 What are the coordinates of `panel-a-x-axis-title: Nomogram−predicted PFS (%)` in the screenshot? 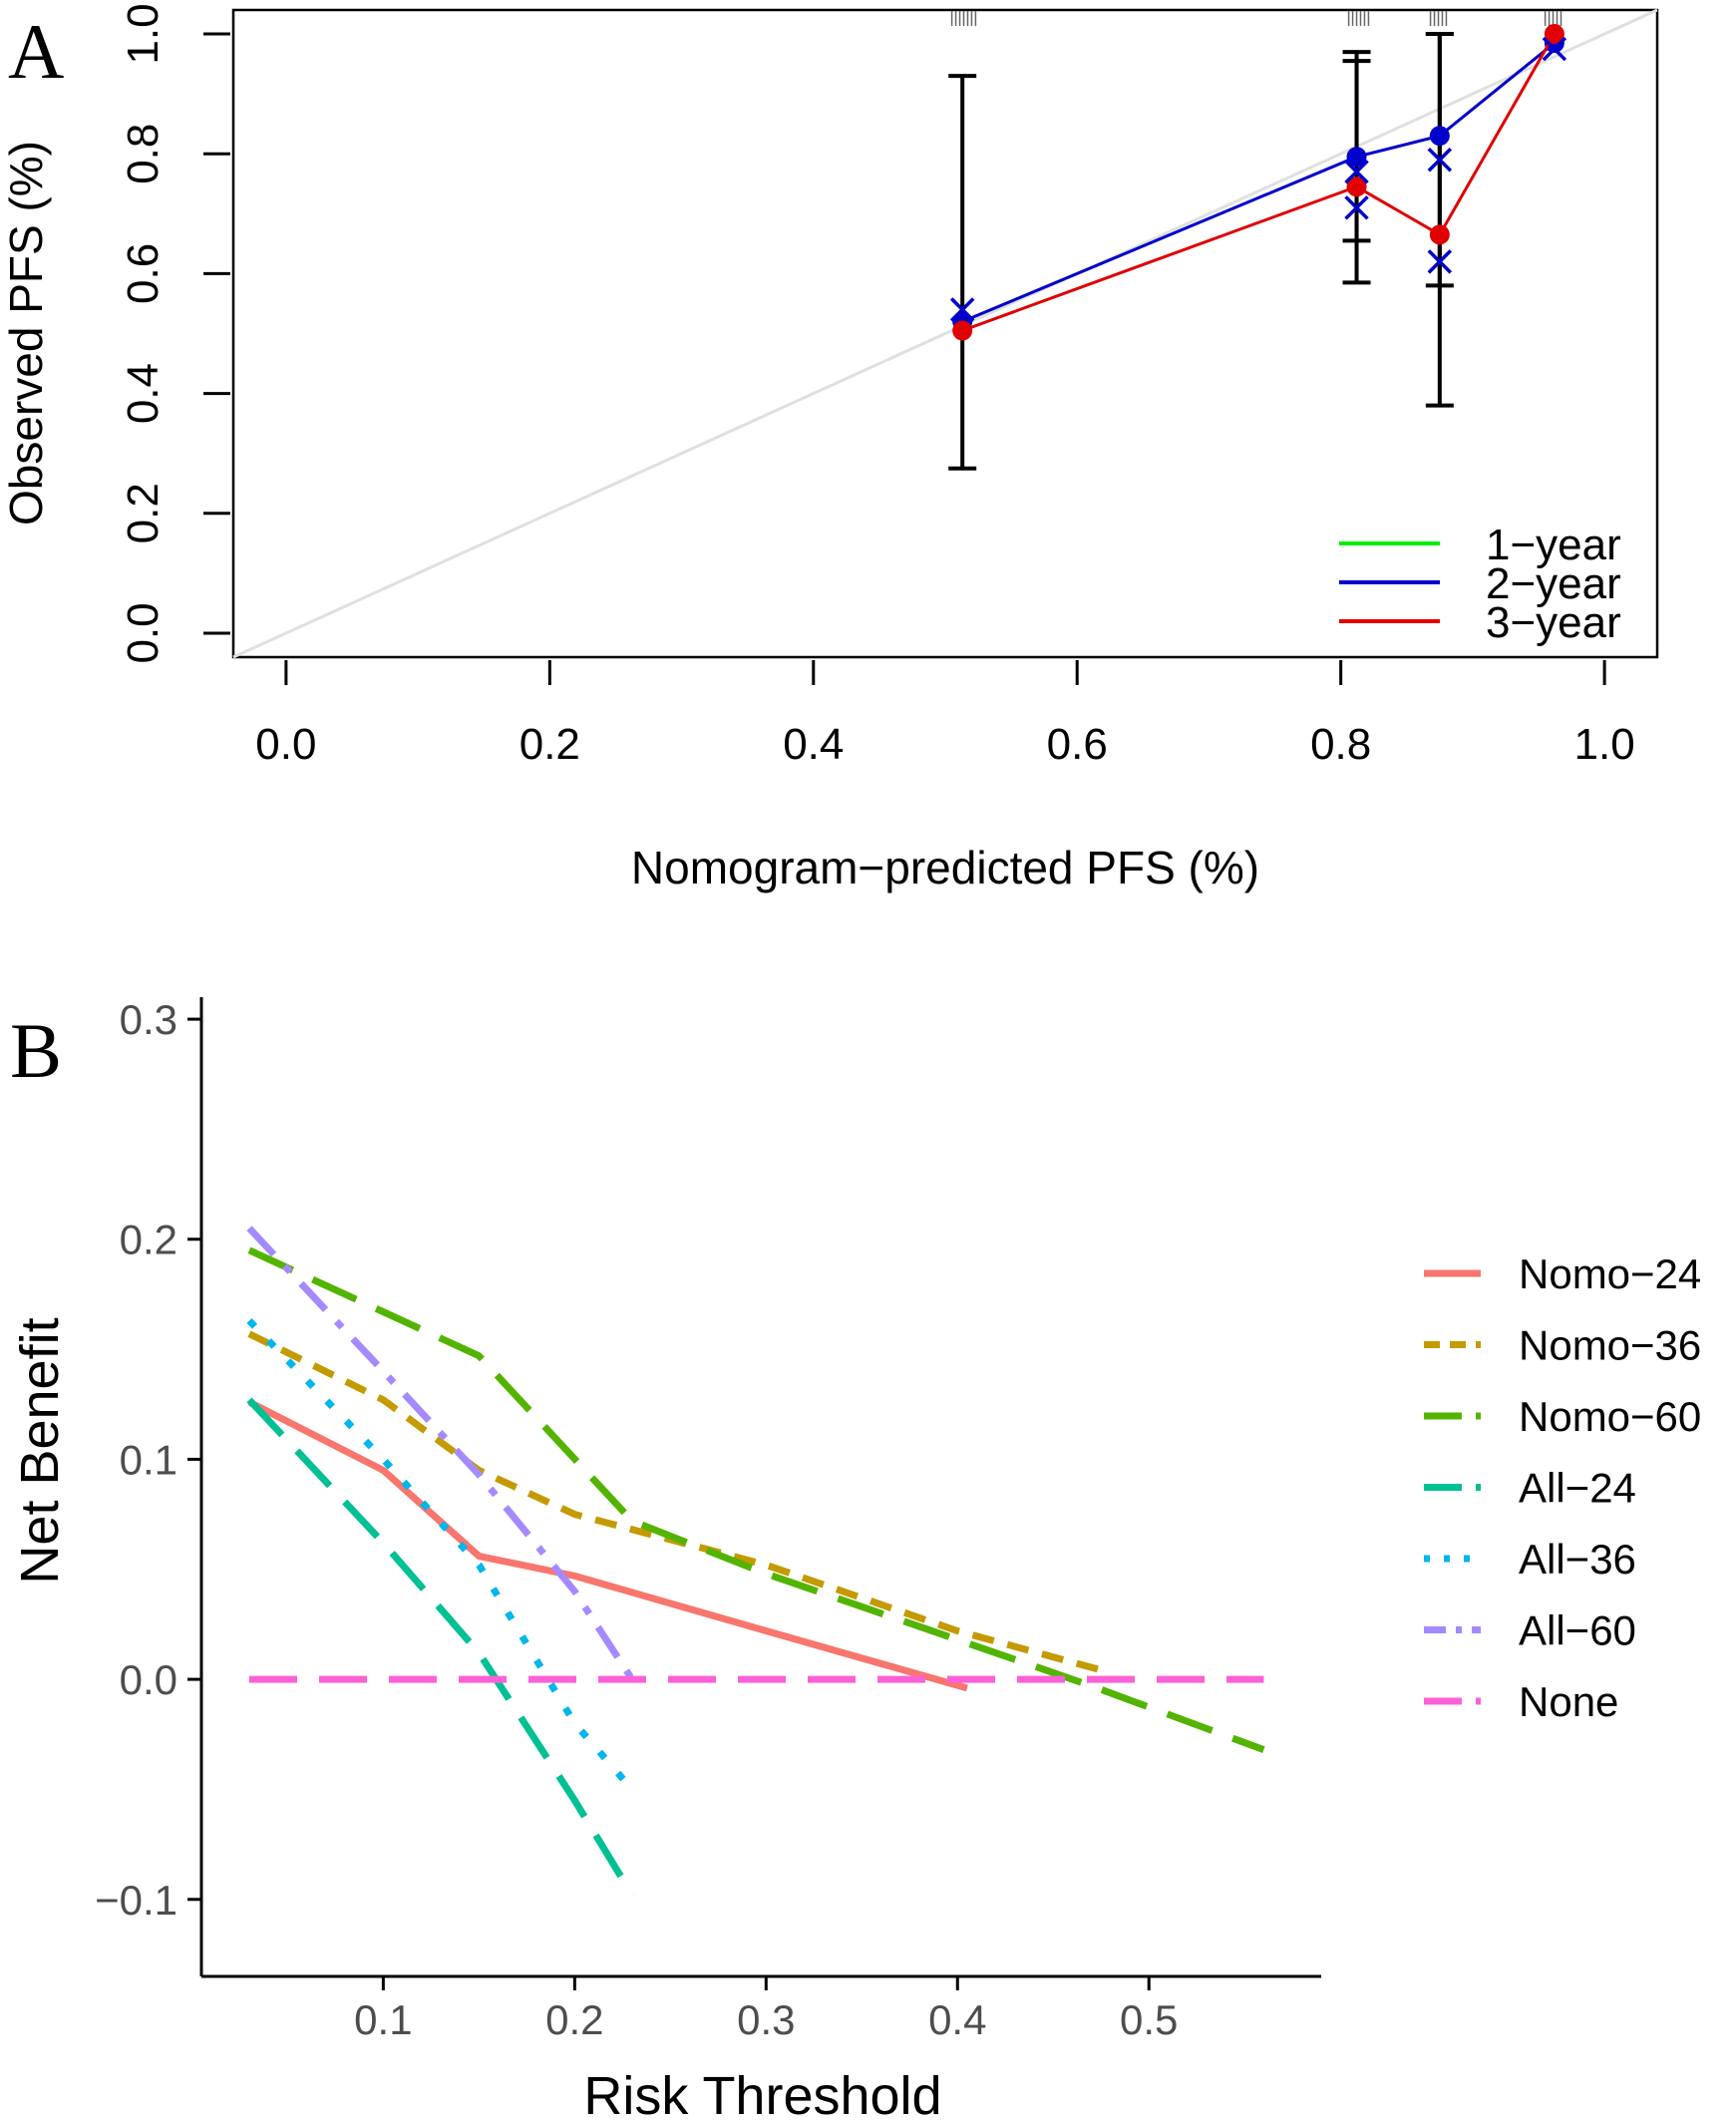 It's located at (945, 867).